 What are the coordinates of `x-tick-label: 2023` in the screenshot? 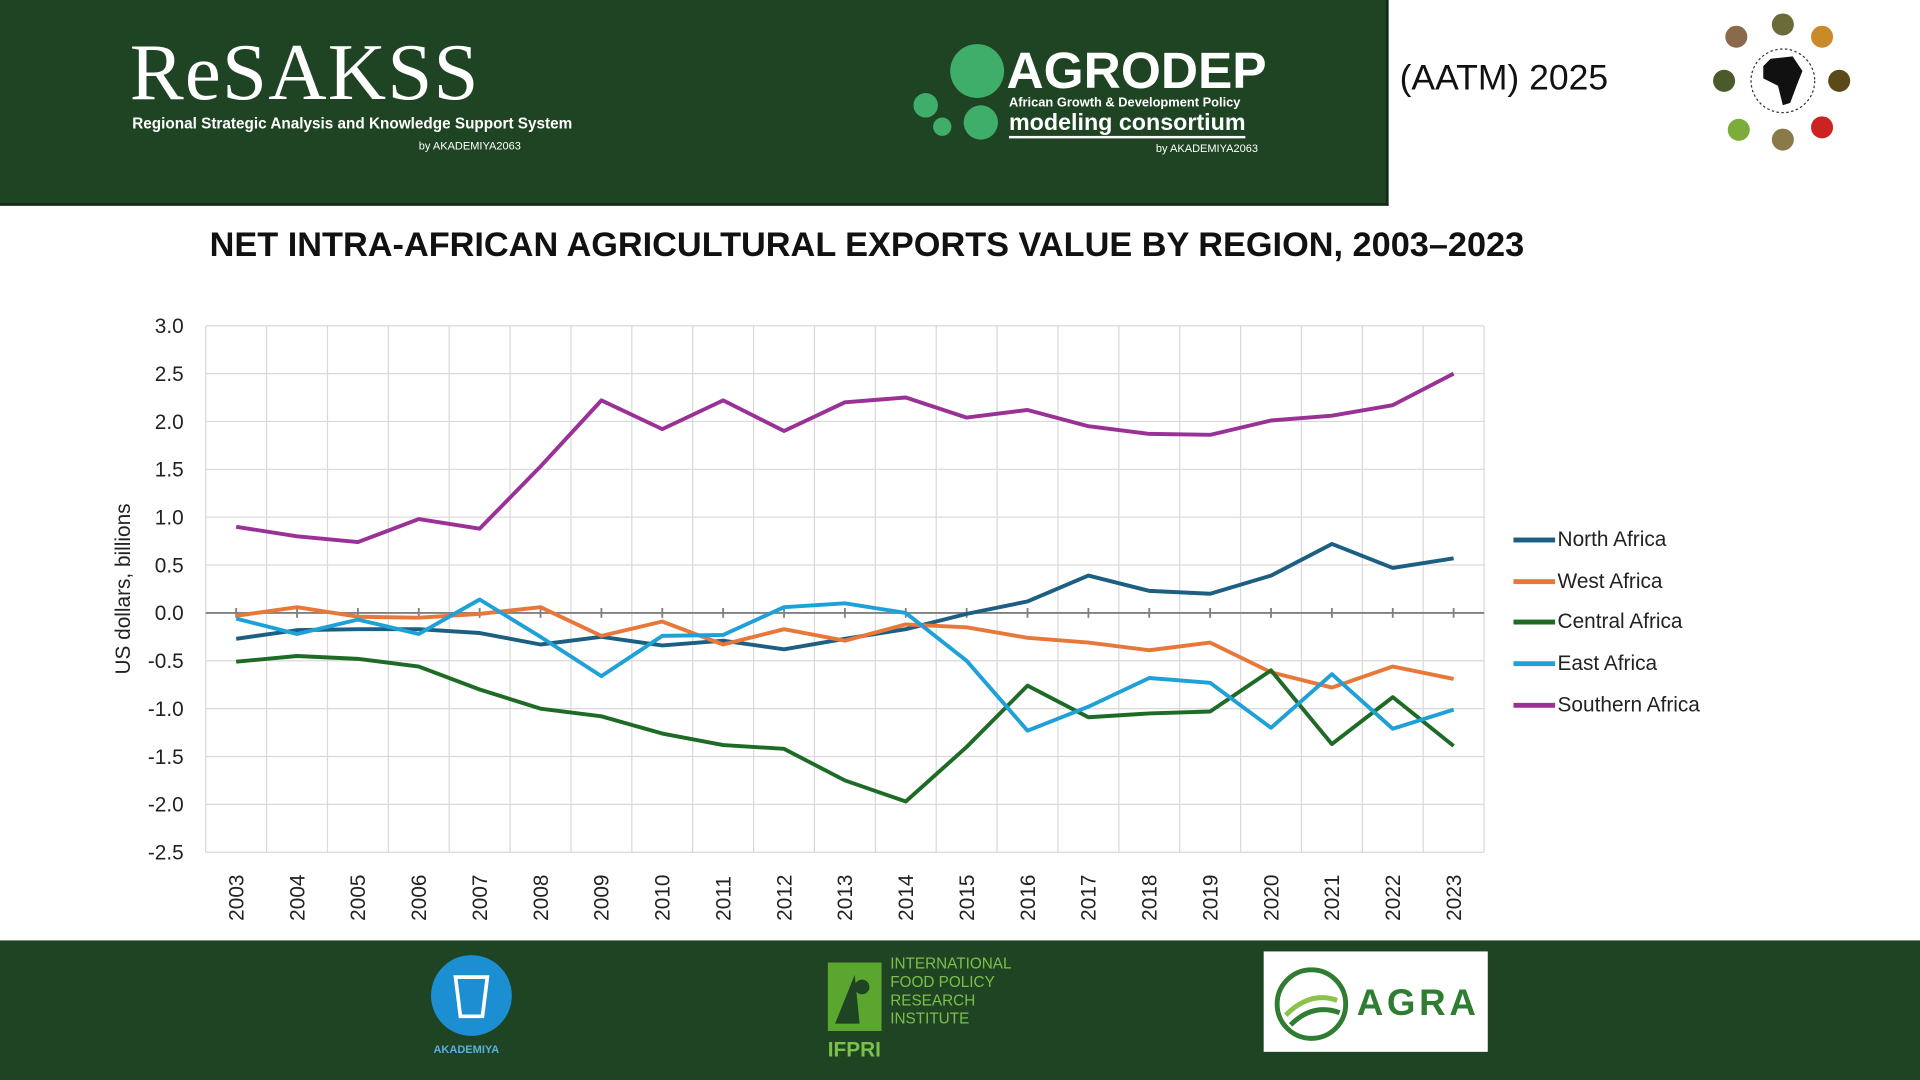 It's located at (1454, 898).